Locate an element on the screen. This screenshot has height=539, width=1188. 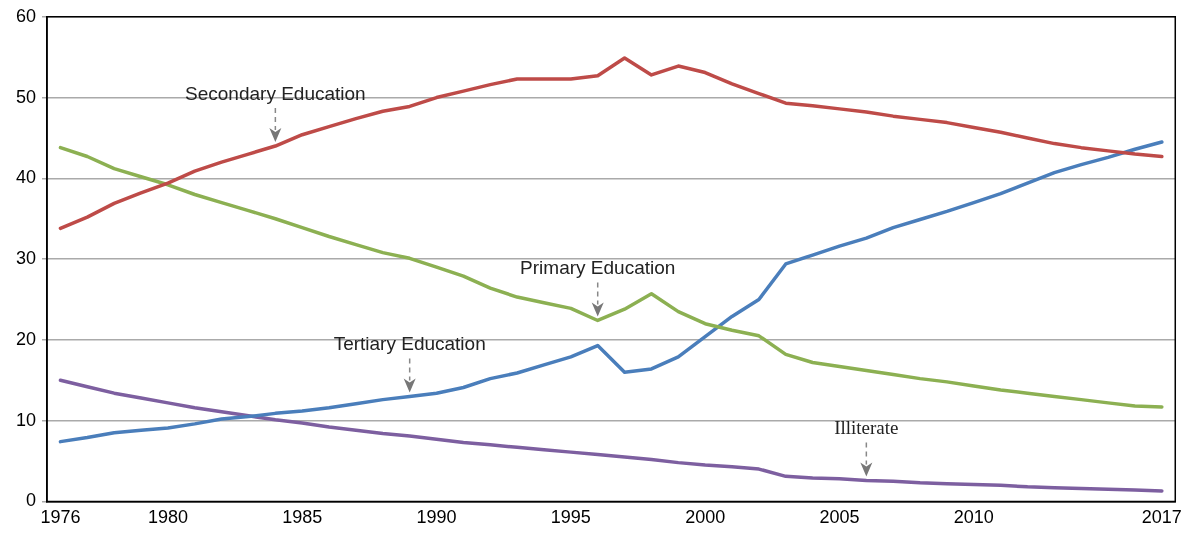
x-tick-label: 2000 is located at coordinates (705, 517).